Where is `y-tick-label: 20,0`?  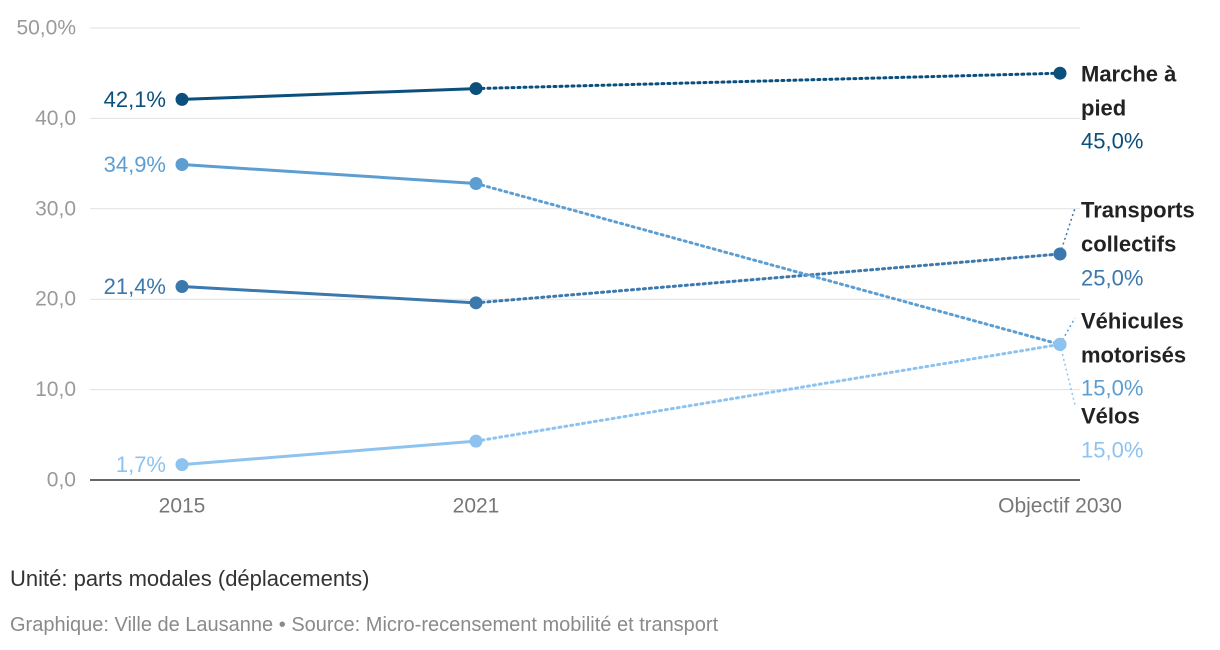
y-tick-label: 20,0 is located at coordinates (55, 299).